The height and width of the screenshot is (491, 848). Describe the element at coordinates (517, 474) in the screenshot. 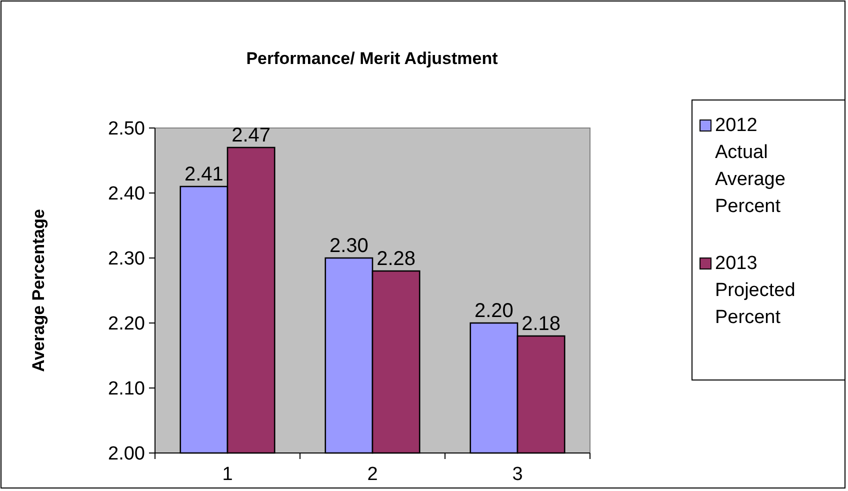

I see `x-tick-label: 3` at that location.